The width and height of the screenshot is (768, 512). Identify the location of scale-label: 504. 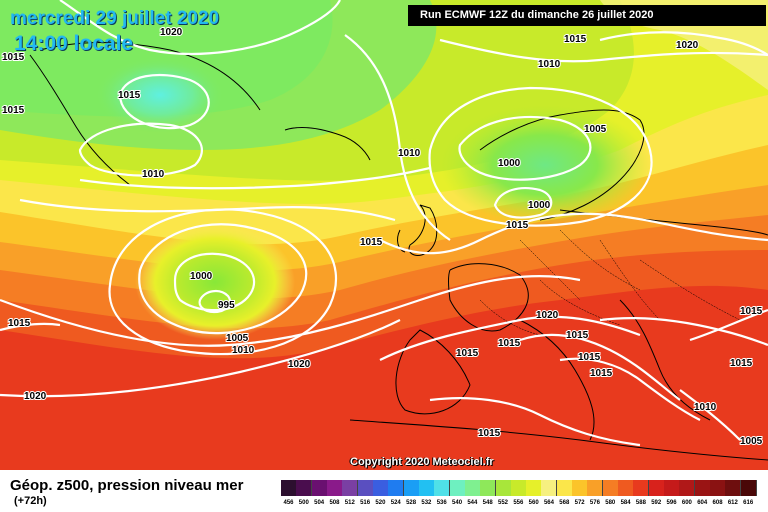
(319, 503).